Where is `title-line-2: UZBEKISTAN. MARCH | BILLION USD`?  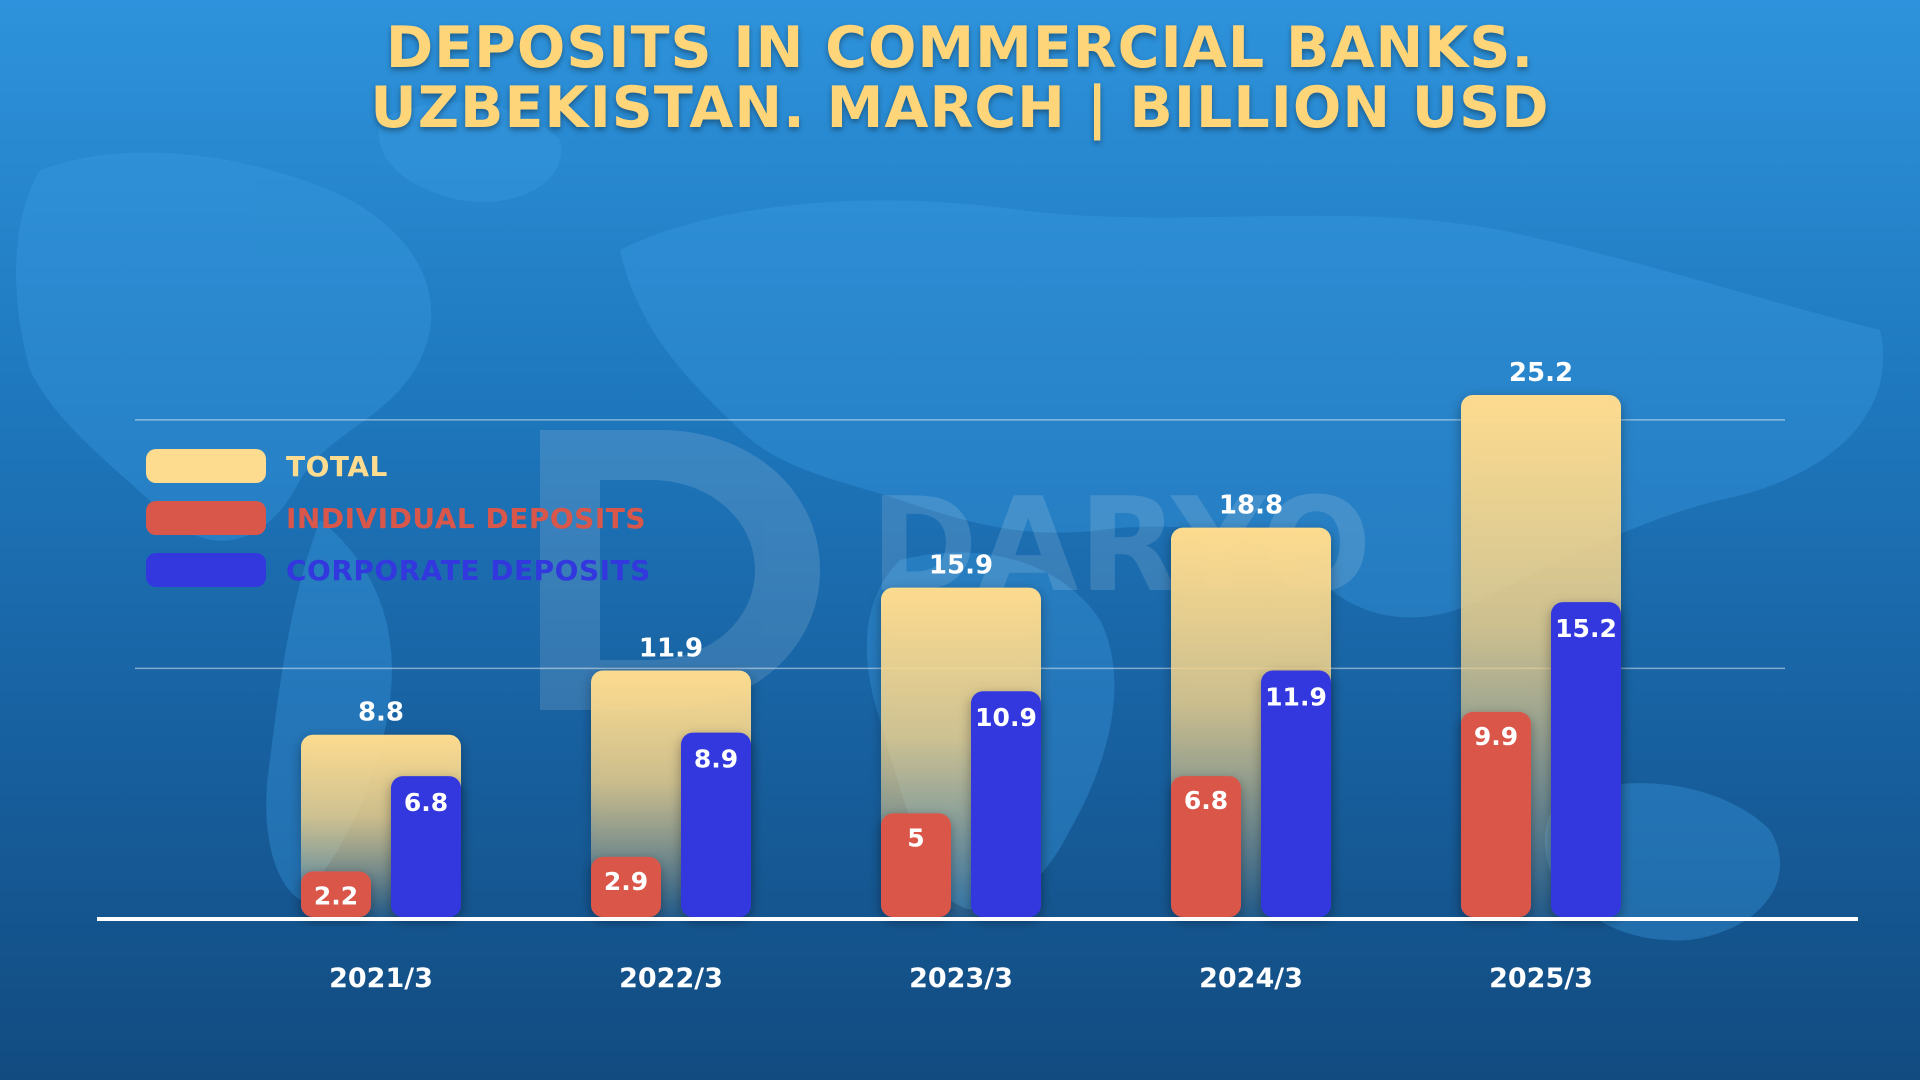 title-line-2: UZBEKISTAN. MARCH | BILLION USD is located at coordinates (960, 108).